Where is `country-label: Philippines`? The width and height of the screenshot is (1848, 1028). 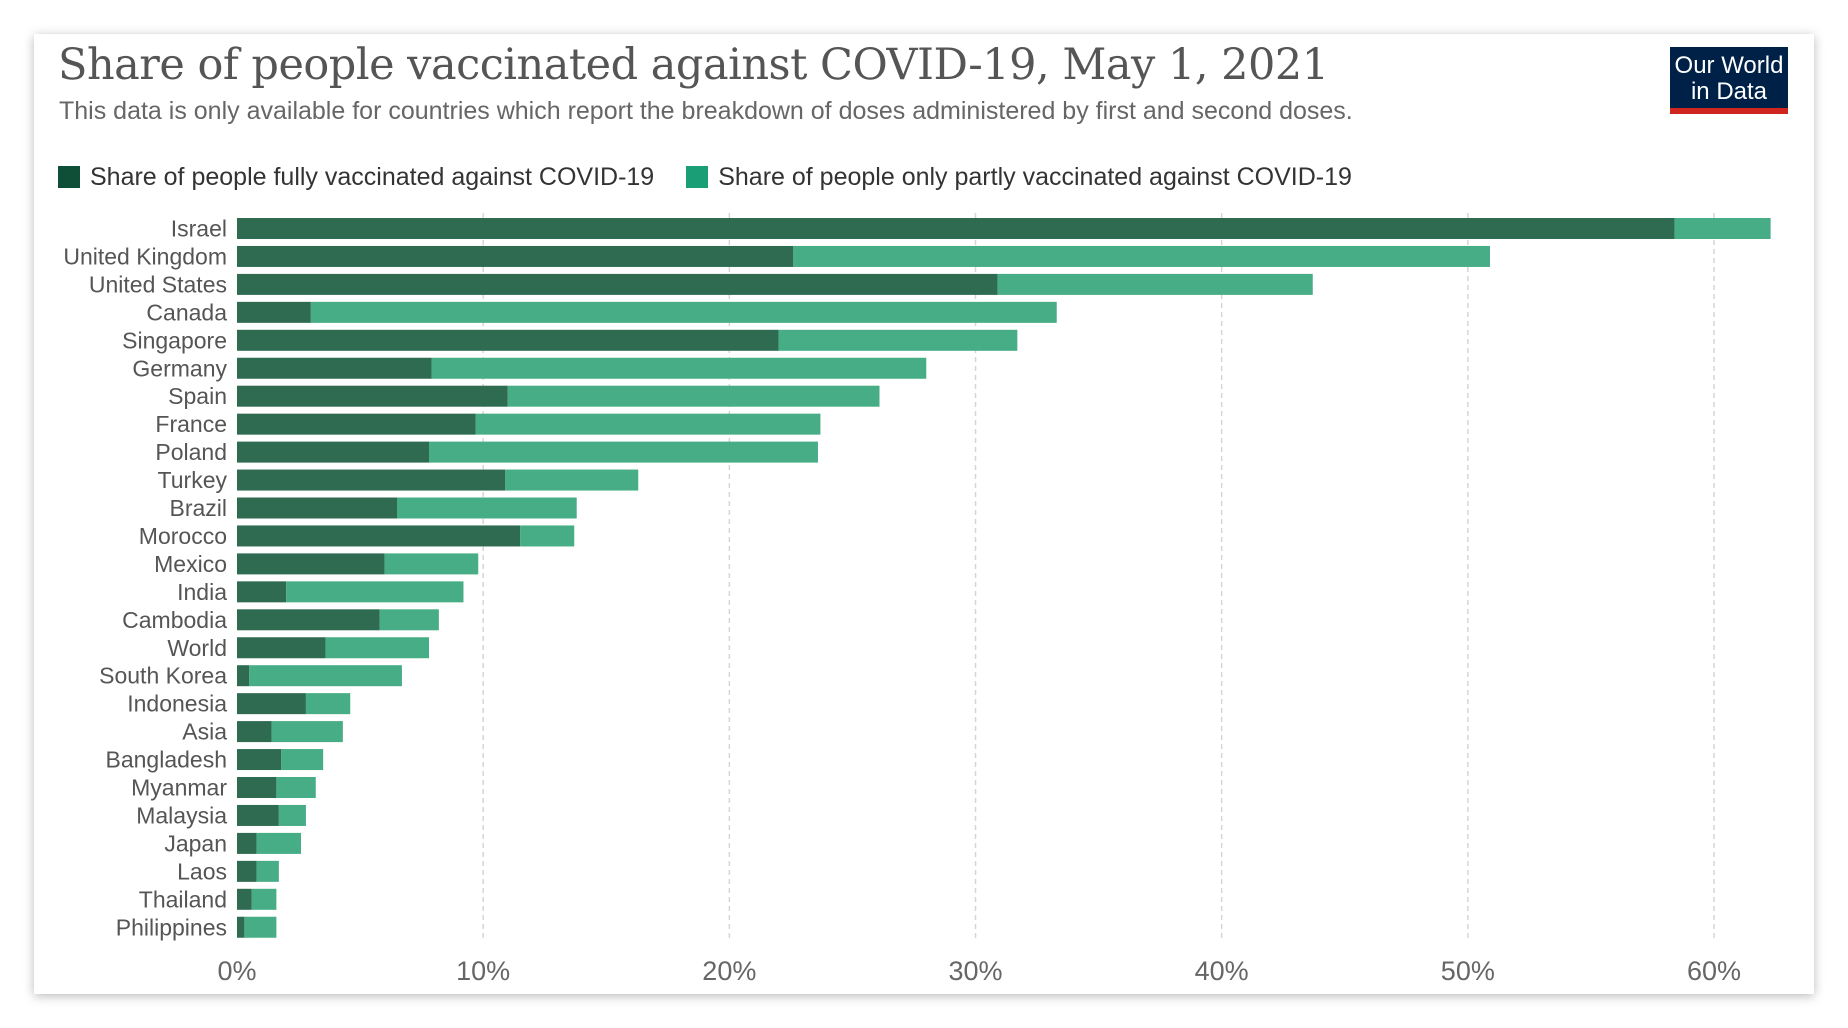 country-label: Philippines is located at coordinates (171, 927).